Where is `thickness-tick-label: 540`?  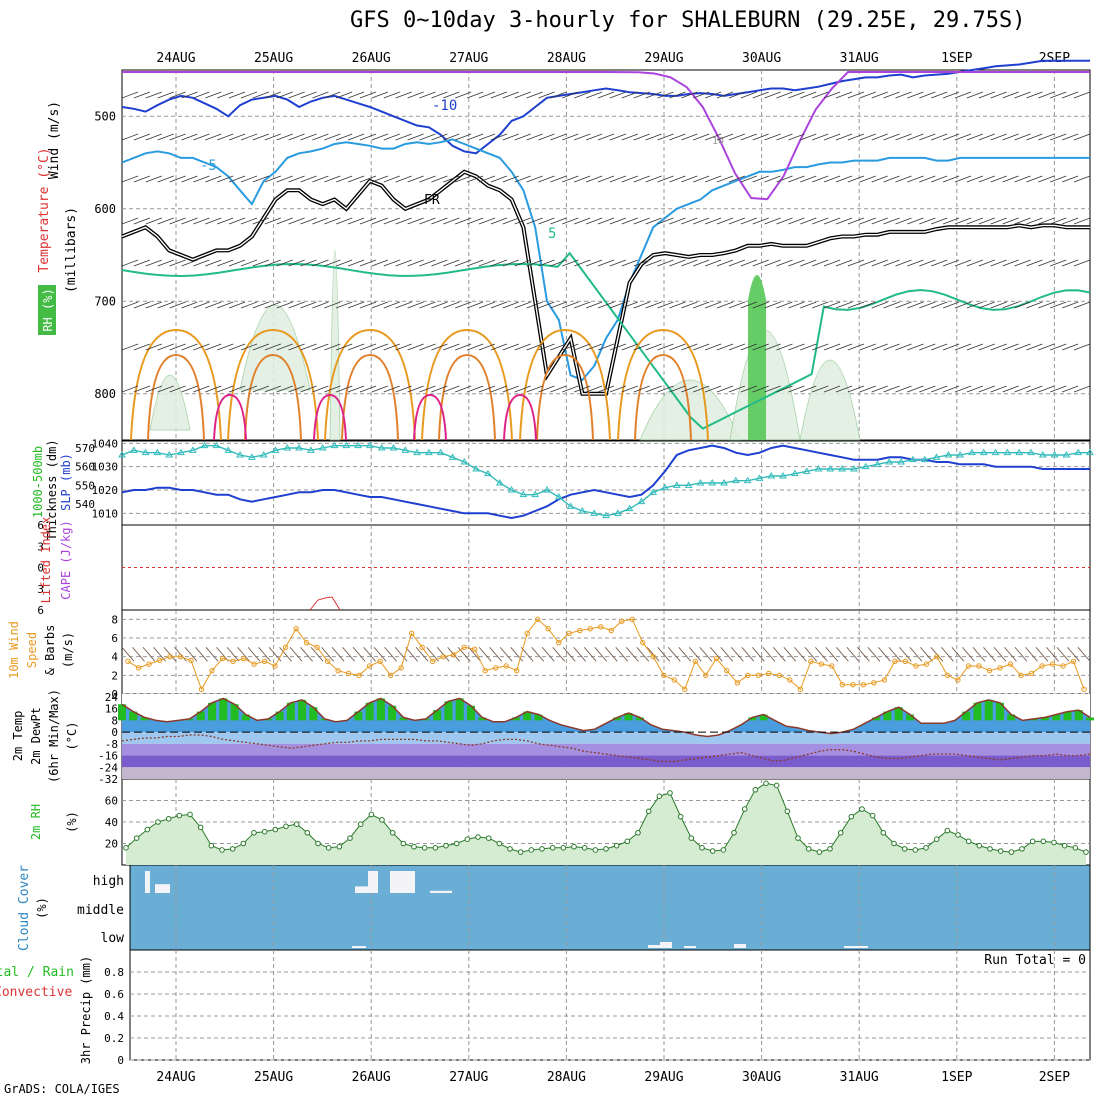 thickness-tick-label: 540 is located at coordinates (85, 504).